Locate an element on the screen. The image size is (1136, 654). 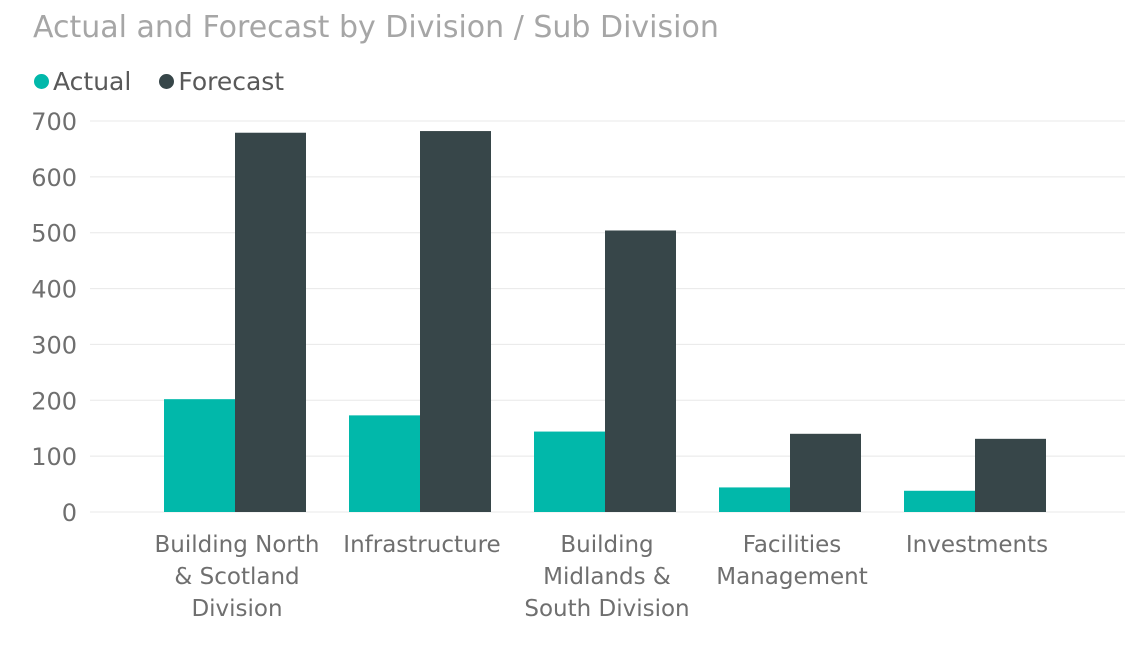
x-category-label-4: Investments is located at coordinates (977, 545).